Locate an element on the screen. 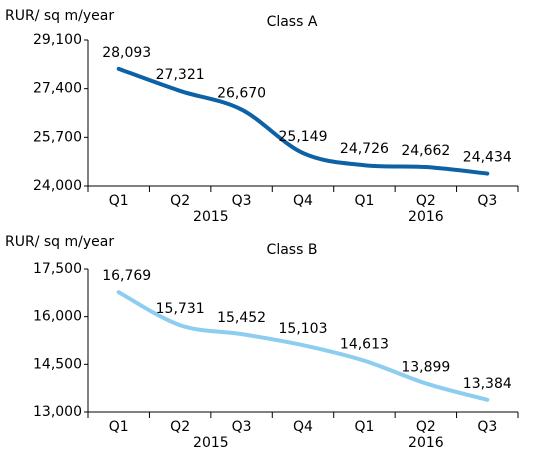 Image resolution: width=547 pixels, height=455 pixels. y-tick-label: 17,500 is located at coordinates (57, 269).